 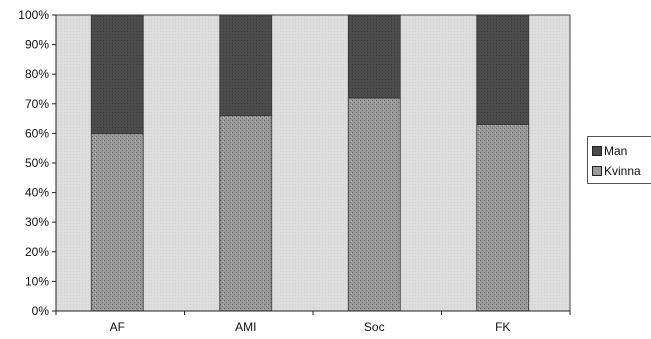 I want to click on y-tick-label: 80%, so click(x=37, y=74).